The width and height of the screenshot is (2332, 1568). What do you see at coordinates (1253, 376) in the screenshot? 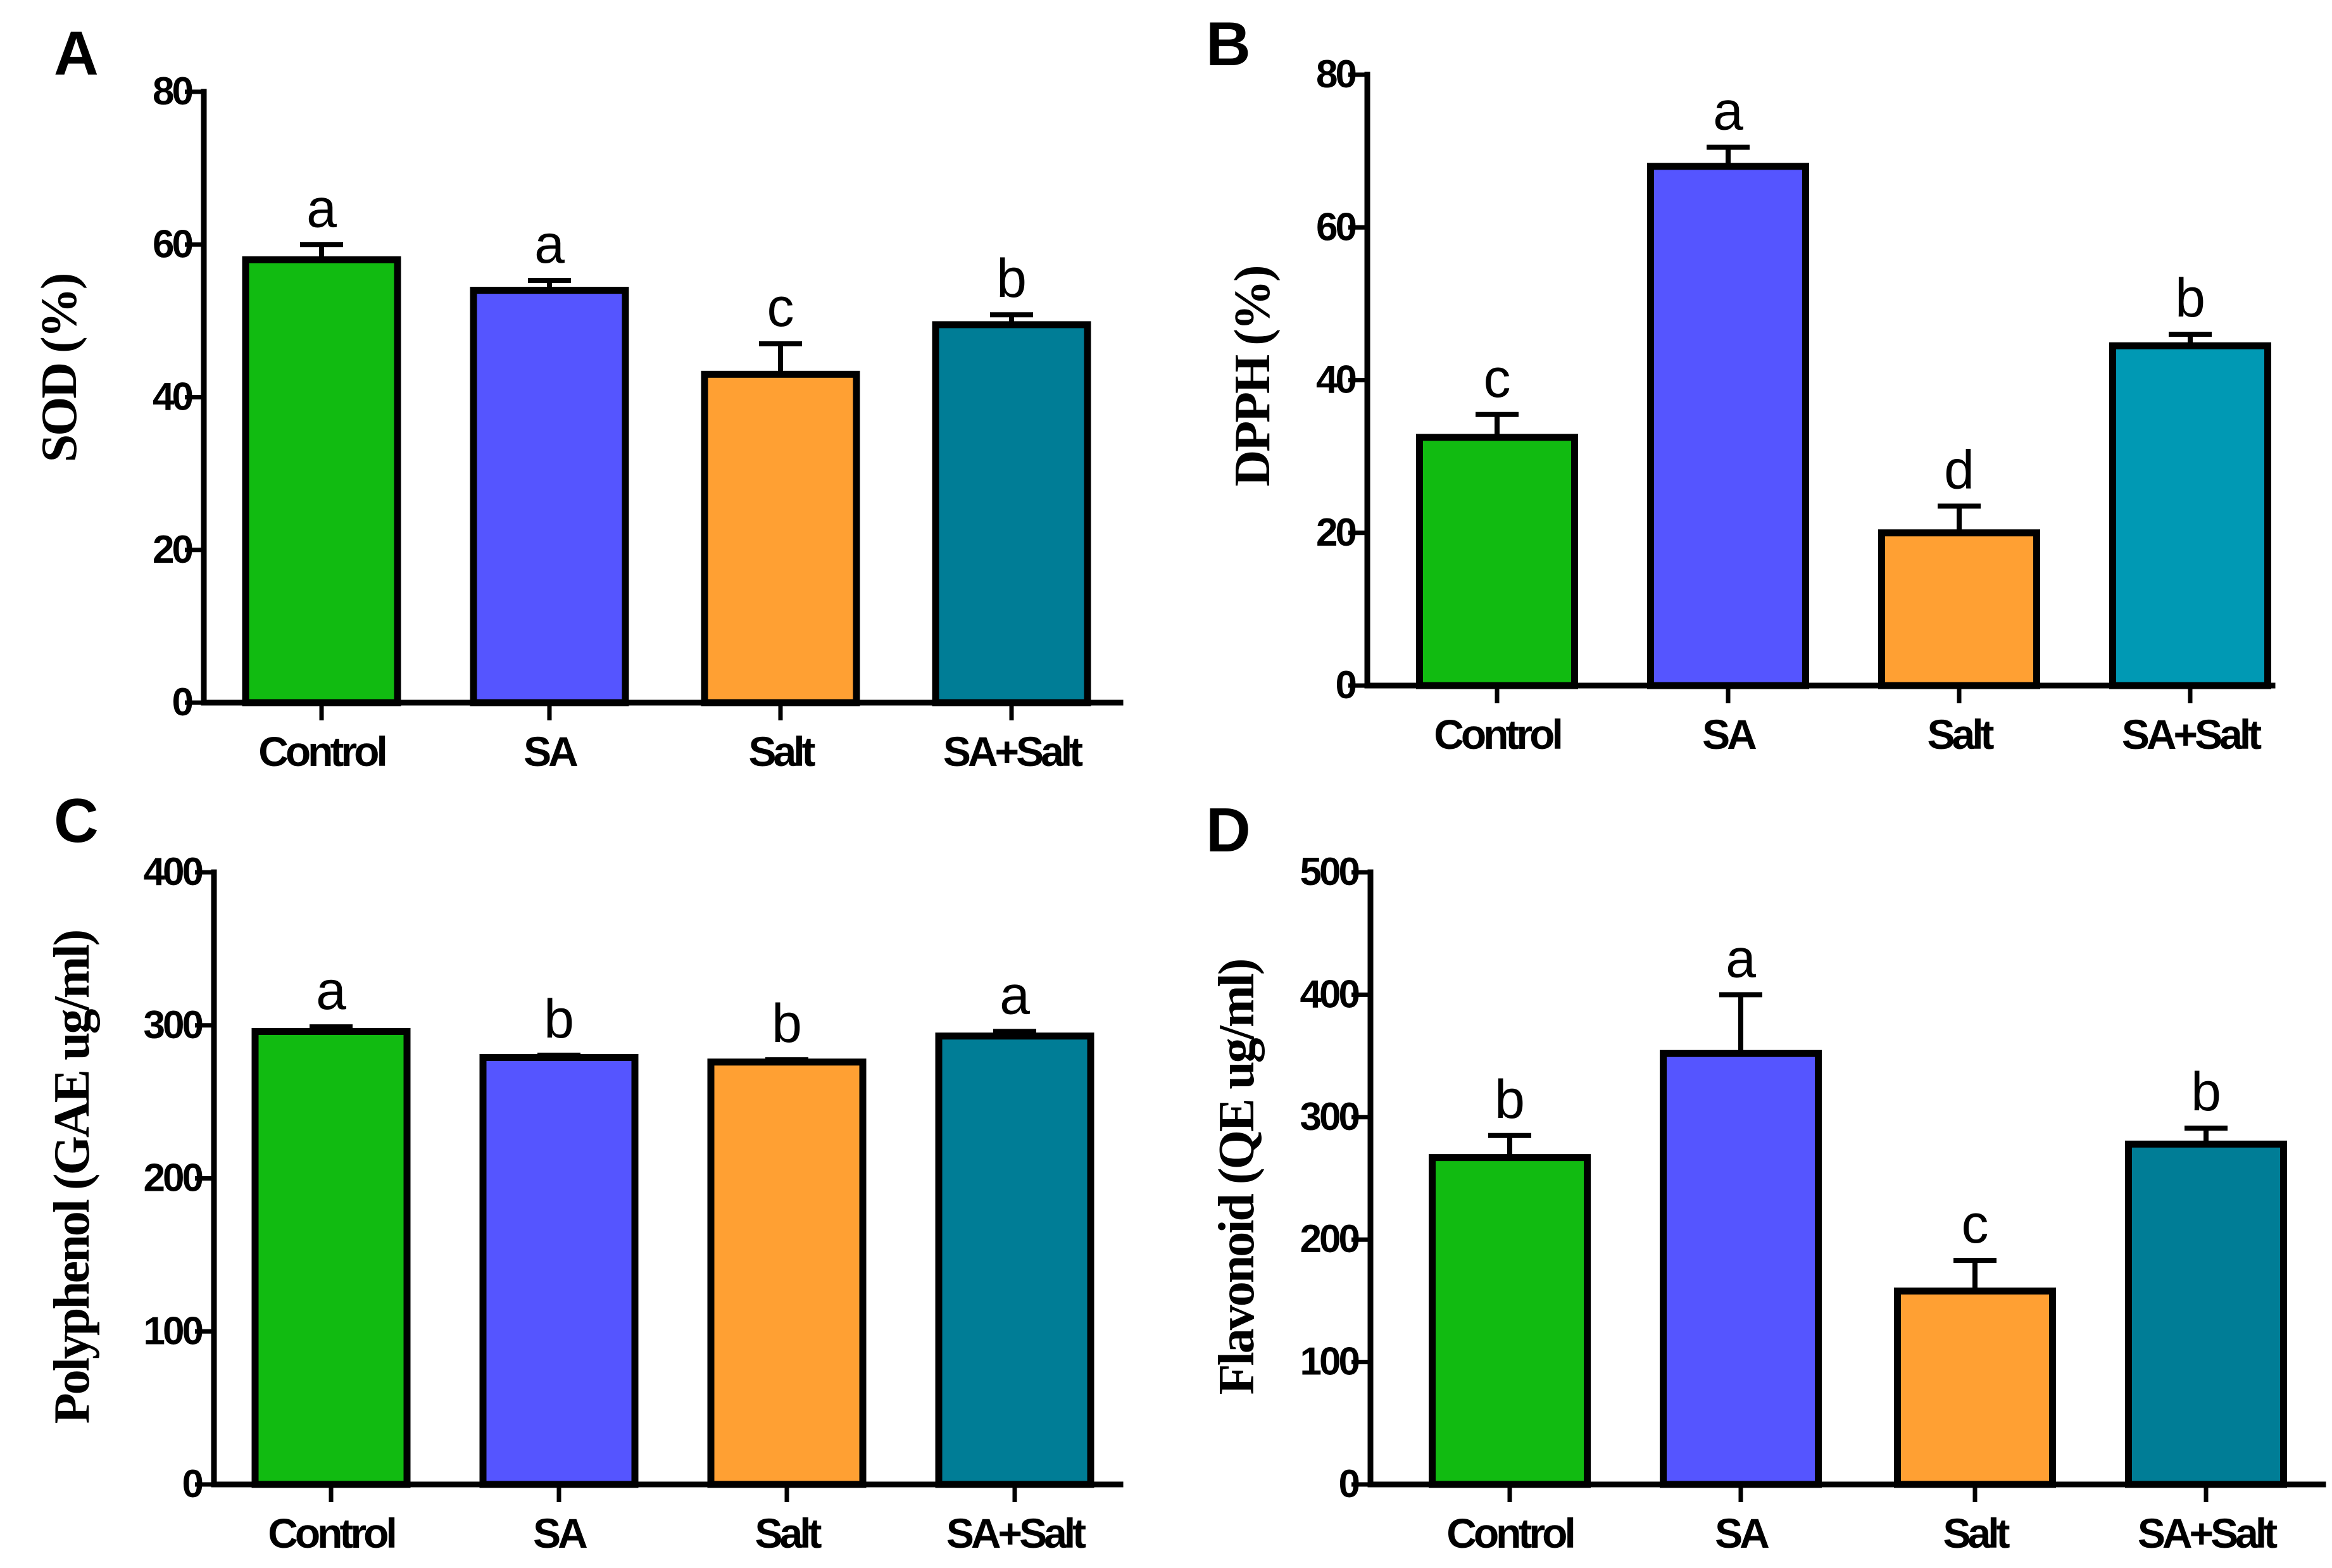
I see `y-axis-title: DPPH (%)` at bounding box center [1253, 376].